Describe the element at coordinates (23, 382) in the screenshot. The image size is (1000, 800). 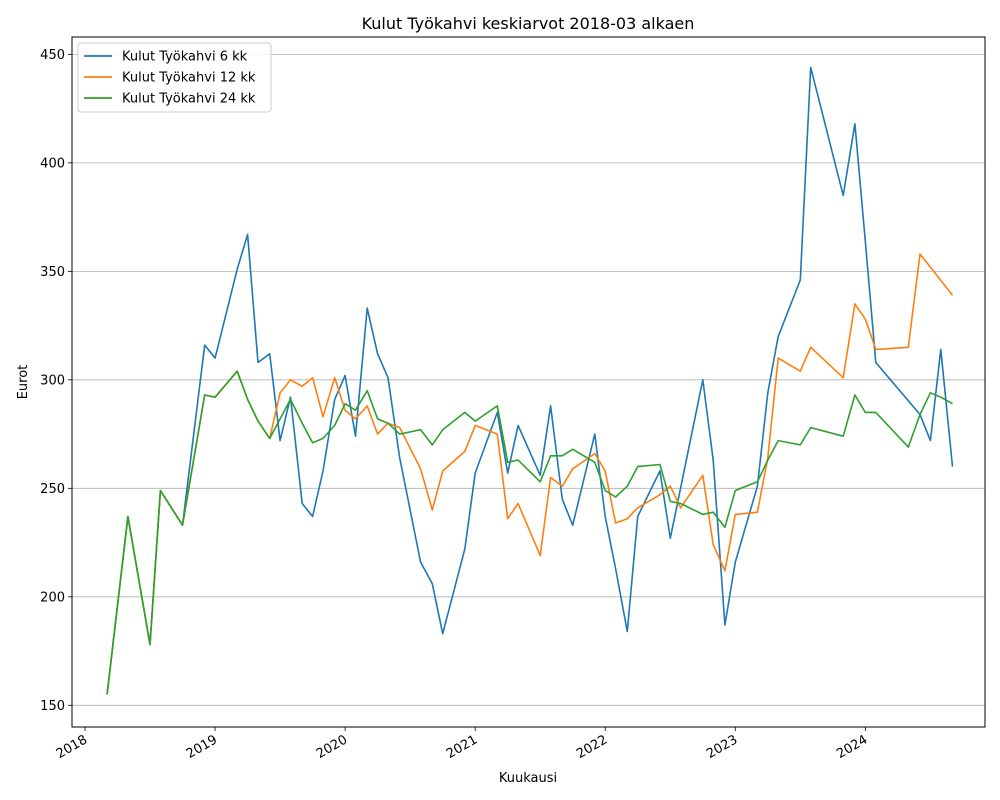
I see `y-axis-label: Eurot` at that location.